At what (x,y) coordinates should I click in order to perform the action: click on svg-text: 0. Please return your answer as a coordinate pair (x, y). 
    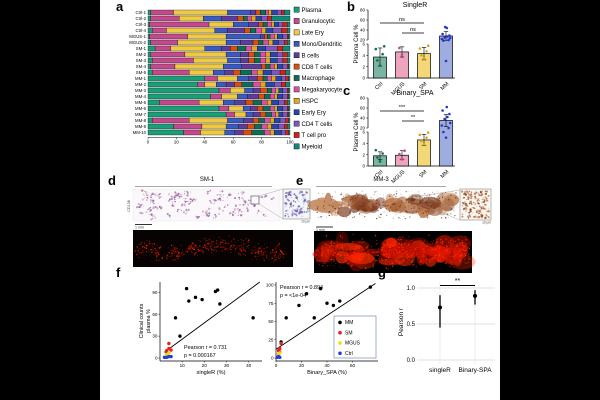
    Looking at the image, I should click on (276, 365).